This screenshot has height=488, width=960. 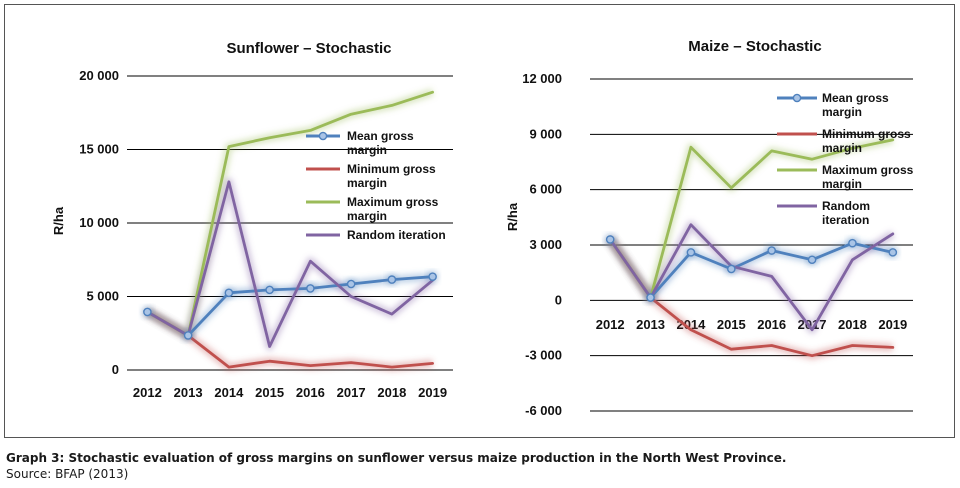 I want to click on y-tick-label: 20 000, so click(x=99, y=75).